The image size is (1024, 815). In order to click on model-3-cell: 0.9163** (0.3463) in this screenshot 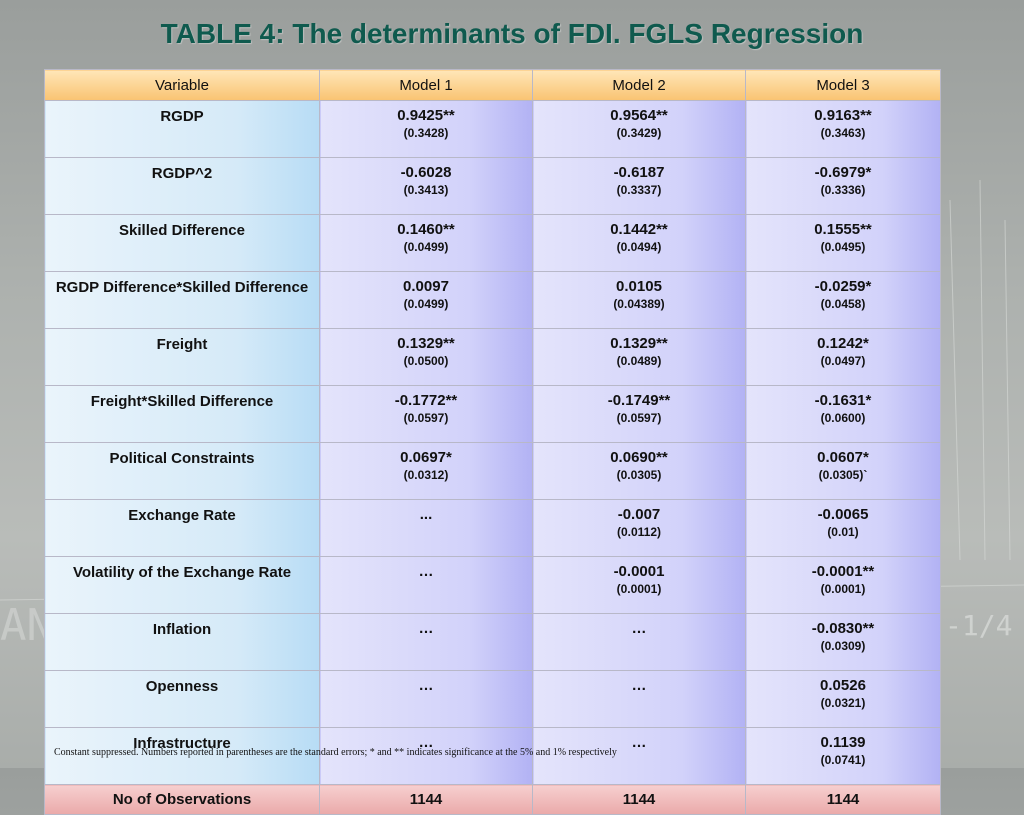, I will do `click(843, 129)`.